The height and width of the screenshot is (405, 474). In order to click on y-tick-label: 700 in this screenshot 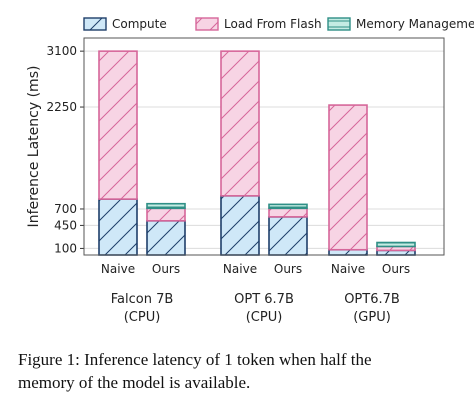, I will do `click(65, 209)`.